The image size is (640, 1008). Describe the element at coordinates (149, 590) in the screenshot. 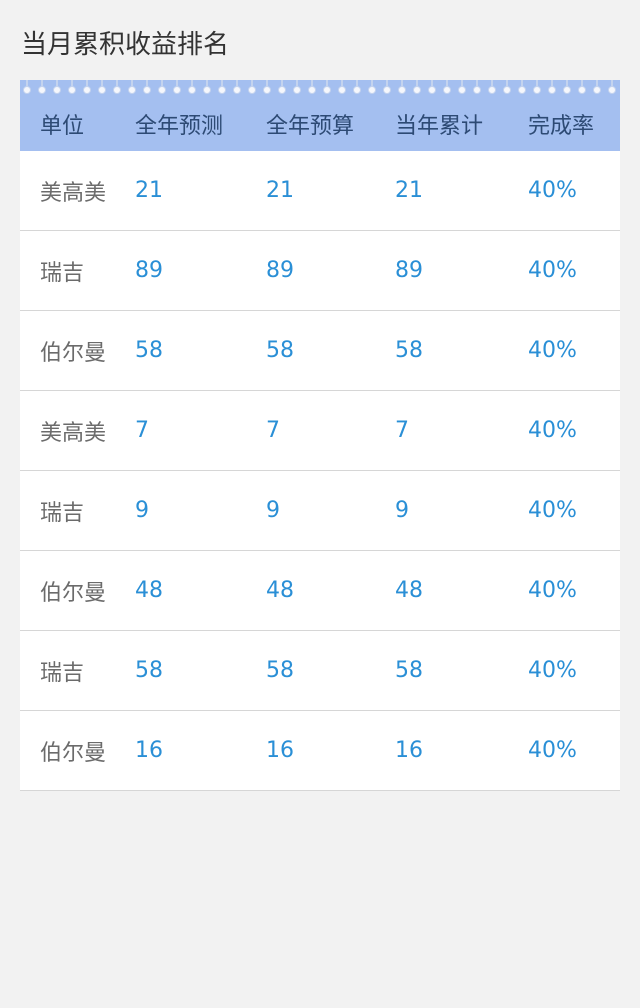

I see `cell-forecast: 48` at that location.